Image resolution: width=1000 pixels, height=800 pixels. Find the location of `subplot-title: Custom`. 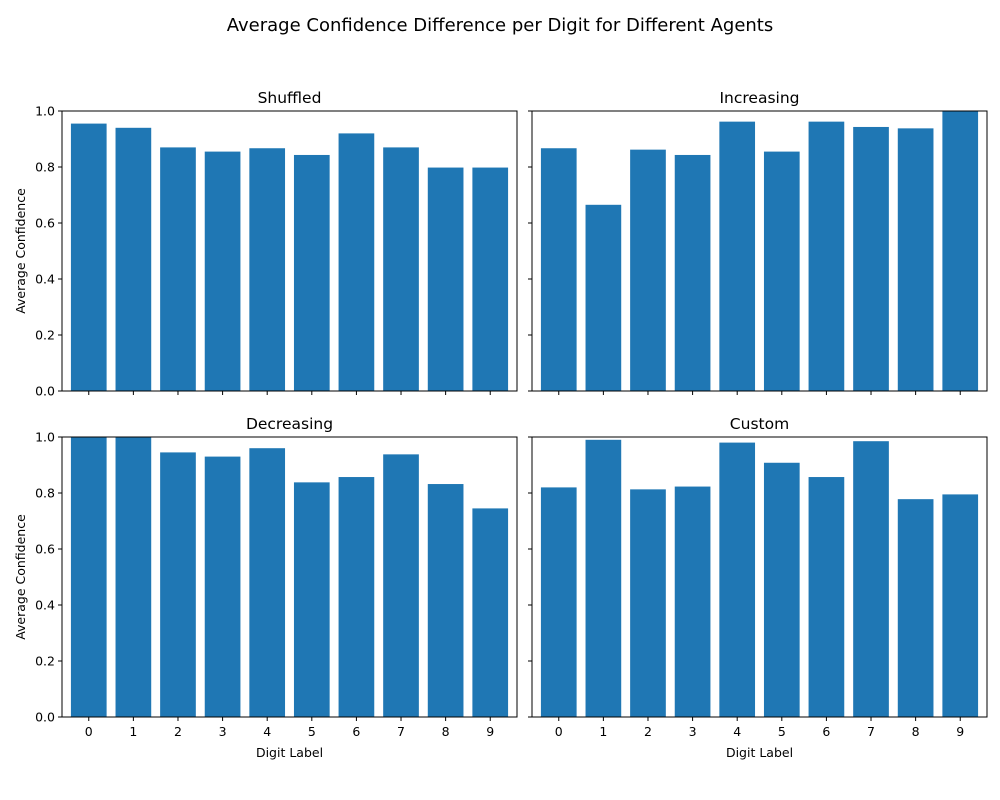

subplot-title: Custom is located at coordinates (759, 424).